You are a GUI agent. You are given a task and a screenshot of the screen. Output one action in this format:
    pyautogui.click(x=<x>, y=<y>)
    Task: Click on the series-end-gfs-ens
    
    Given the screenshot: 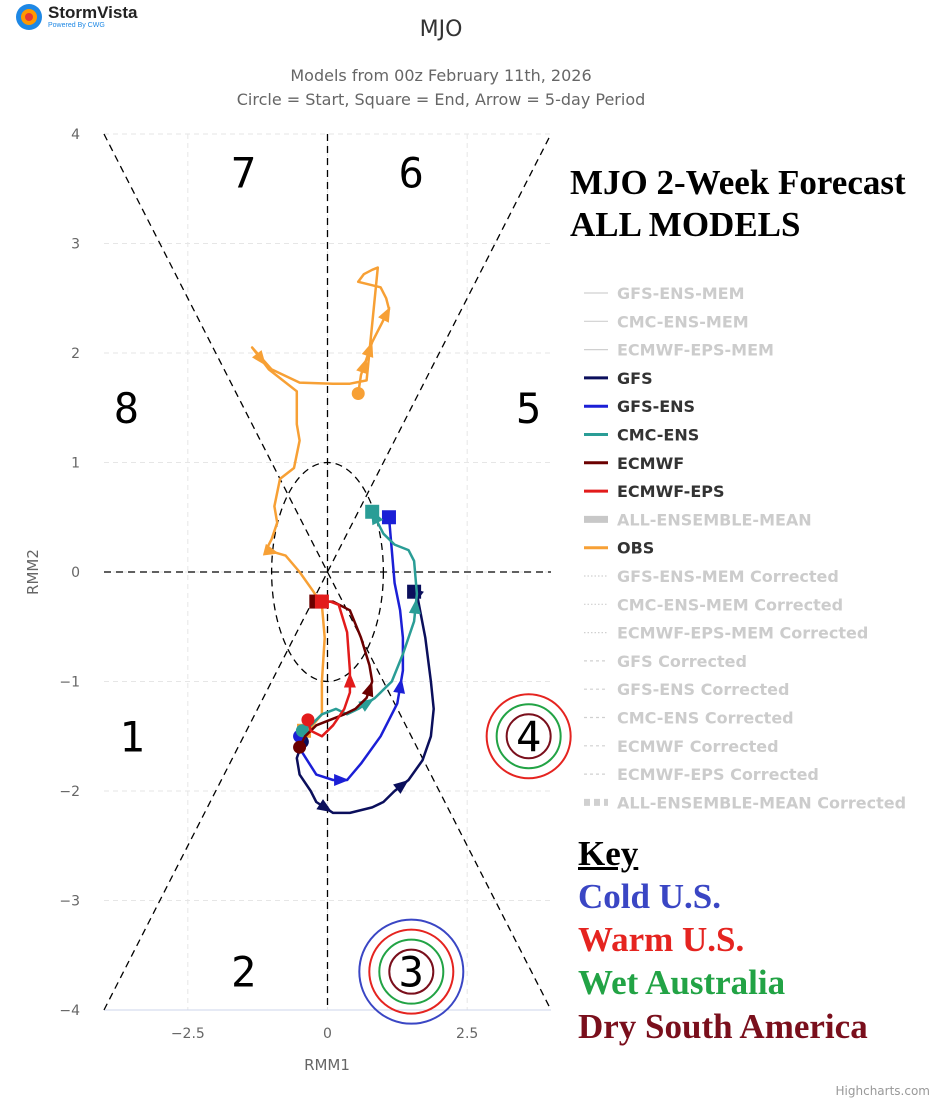 What is the action you would take?
    pyautogui.click(x=388, y=517)
    